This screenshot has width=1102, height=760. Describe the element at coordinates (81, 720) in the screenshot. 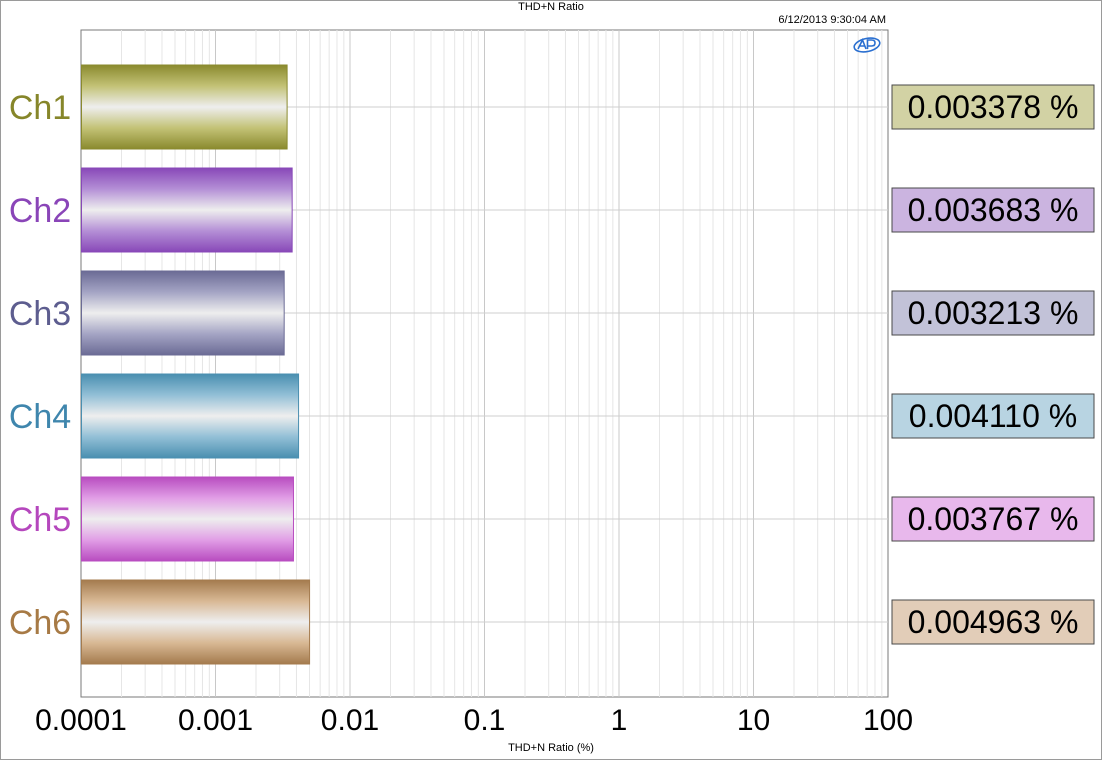

I see `x-tick-label: 0.0001` at that location.